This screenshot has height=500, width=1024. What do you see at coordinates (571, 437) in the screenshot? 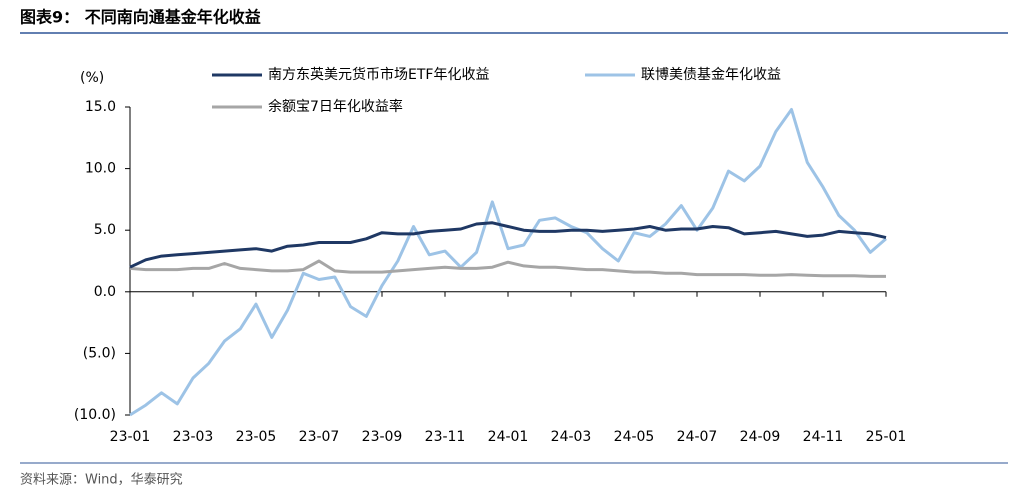
I see `x-tick-label: 24-03` at bounding box center [571, 437].